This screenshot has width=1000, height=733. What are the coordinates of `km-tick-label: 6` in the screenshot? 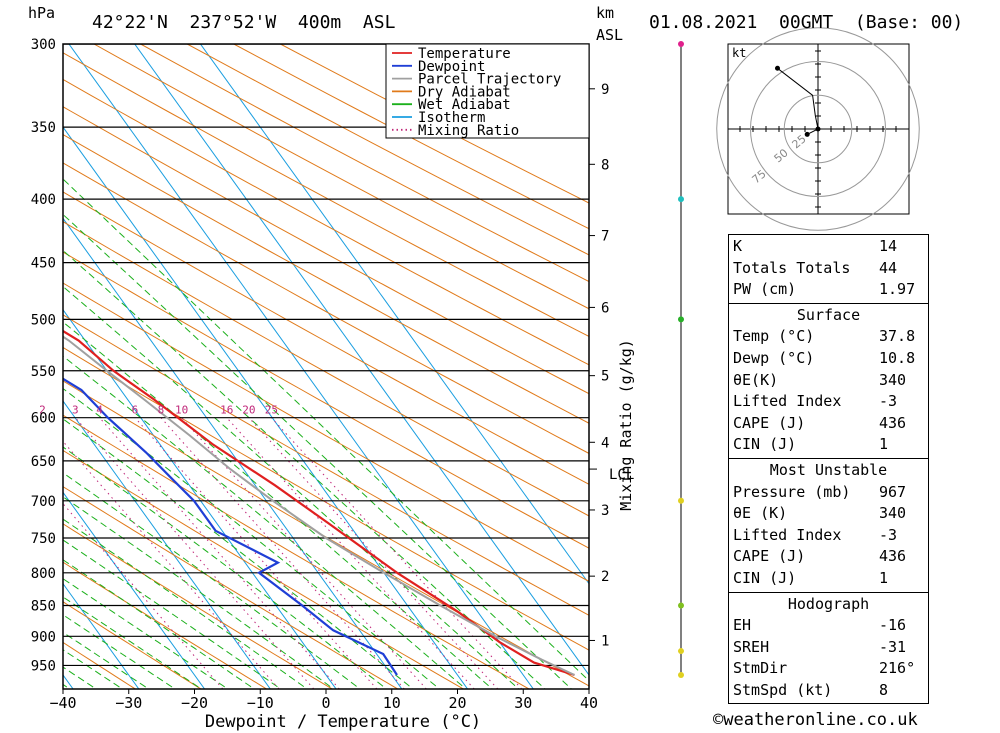 It's located at (605, 308).